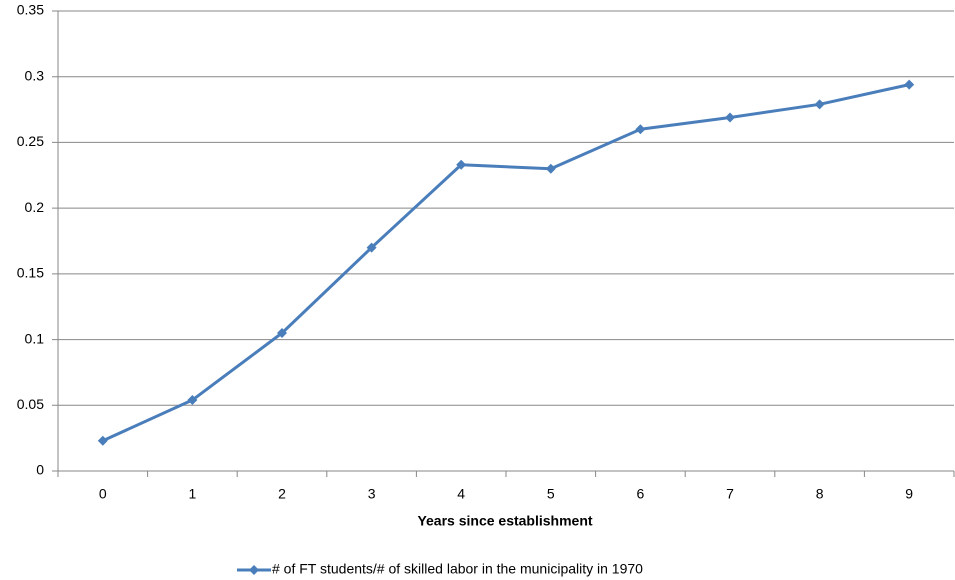  Describe the element at coordinates (30, 404) in the screenshot. I see `y-tick-label: 0.05` at that location.